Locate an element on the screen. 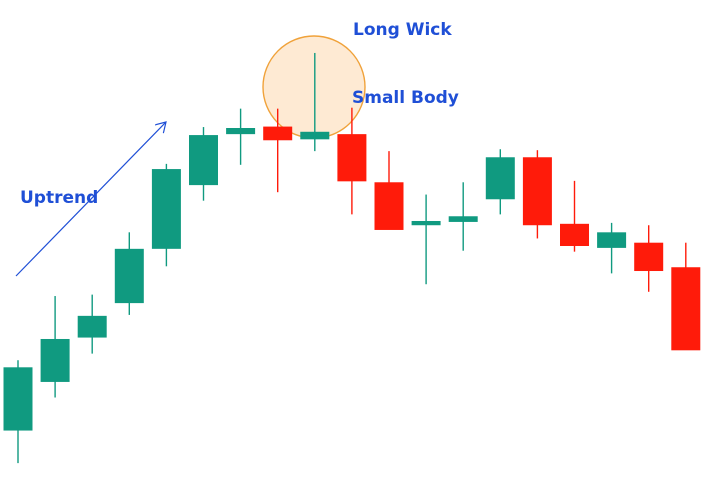 This screenshot has width=703, height=492. uptrend-label: Uptrend is located at coordinates (59, 198).